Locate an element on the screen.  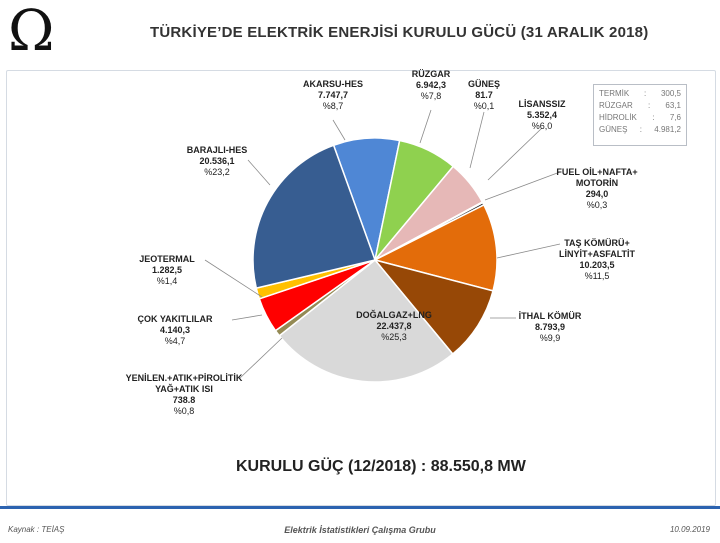
inset-row-name: TERMİK is located at coordinates (614, 93).